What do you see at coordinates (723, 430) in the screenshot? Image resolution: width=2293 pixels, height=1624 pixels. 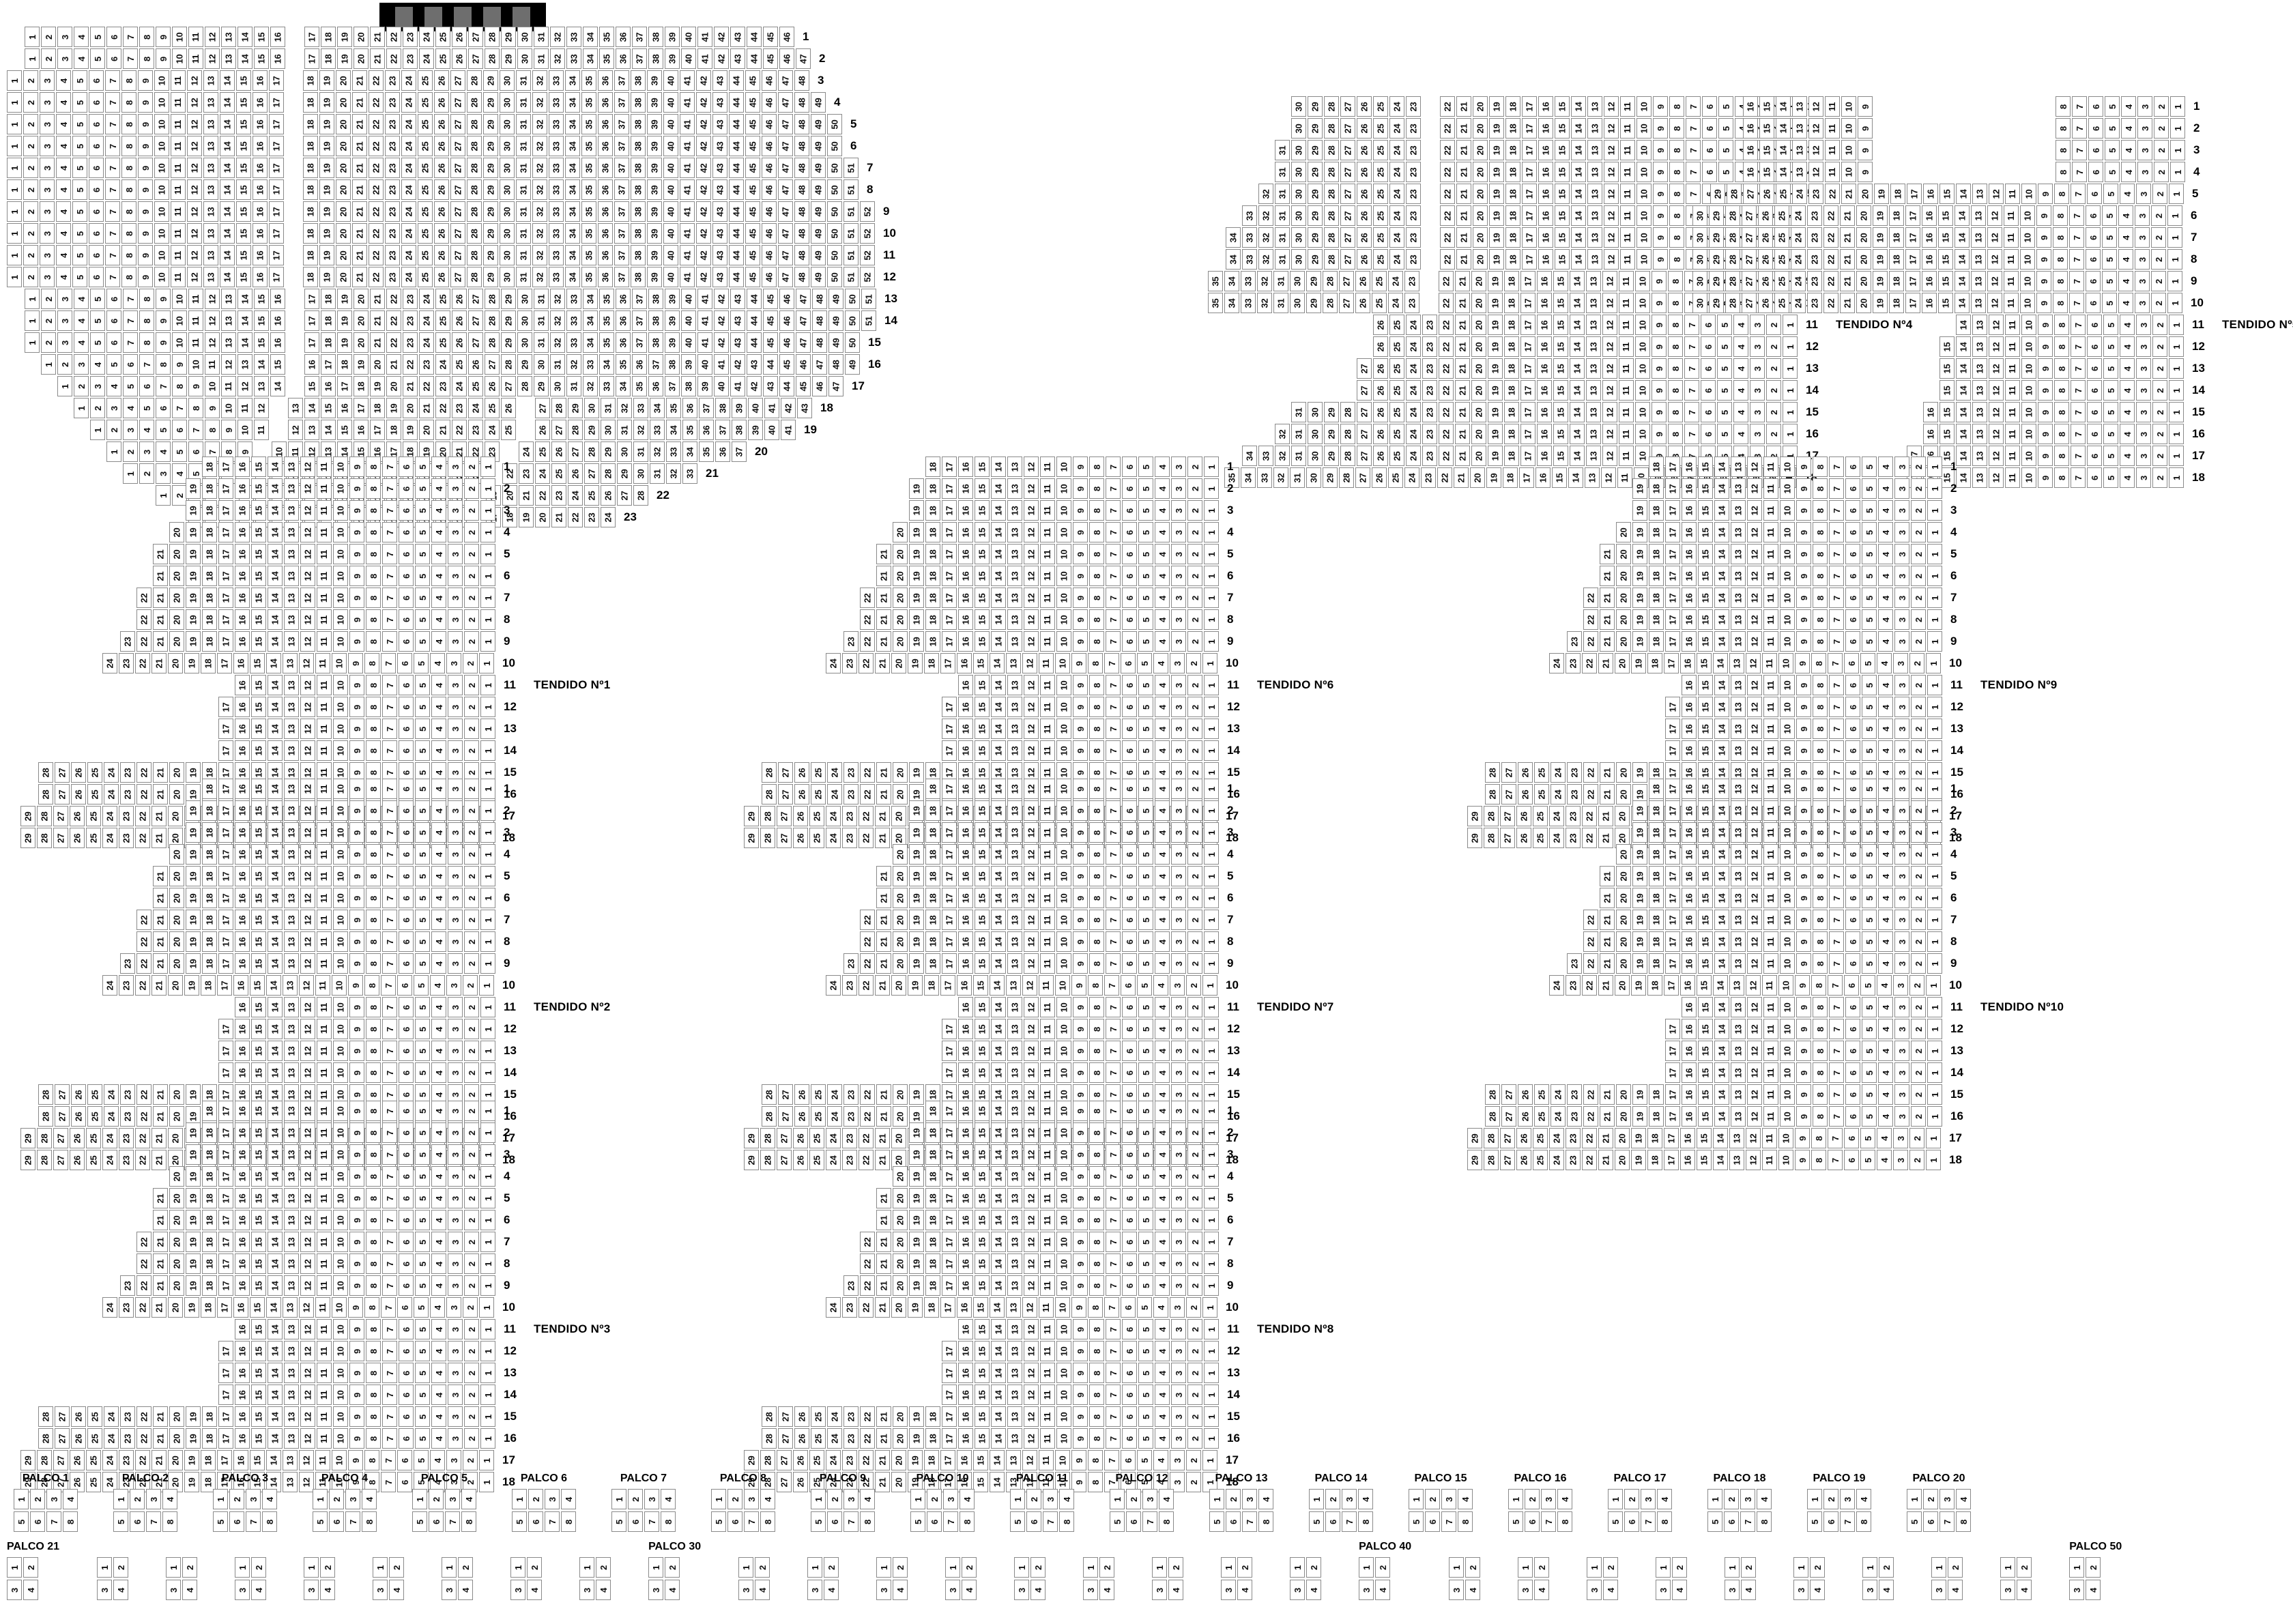 I see `seat: 37` at bounding box center [723, 430].